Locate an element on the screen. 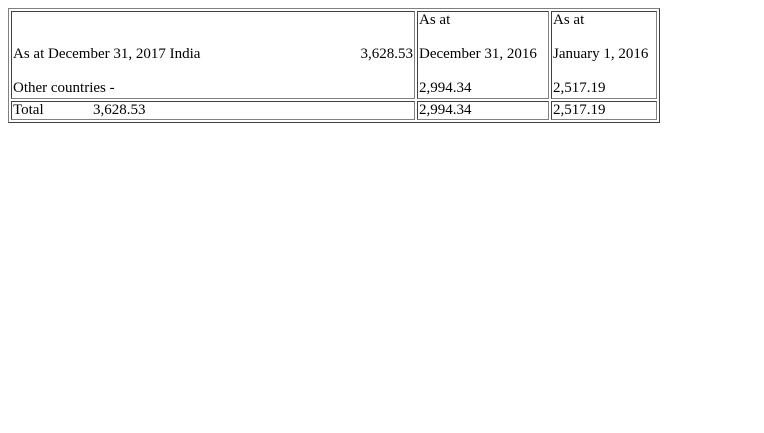  label-india: As at December 31, 2017 India is located at coordinates (107, 54).